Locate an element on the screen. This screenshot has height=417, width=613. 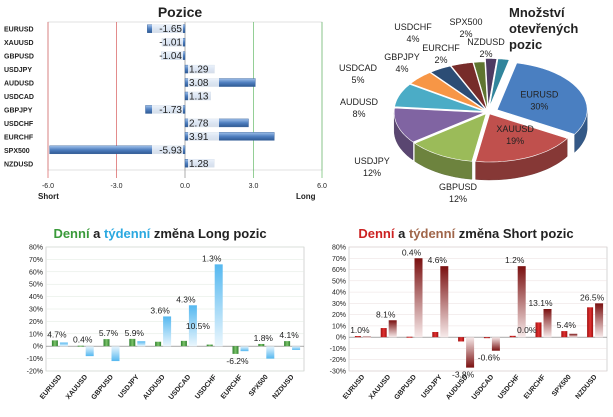
short-plot-area is located at coordinates (478, 309).